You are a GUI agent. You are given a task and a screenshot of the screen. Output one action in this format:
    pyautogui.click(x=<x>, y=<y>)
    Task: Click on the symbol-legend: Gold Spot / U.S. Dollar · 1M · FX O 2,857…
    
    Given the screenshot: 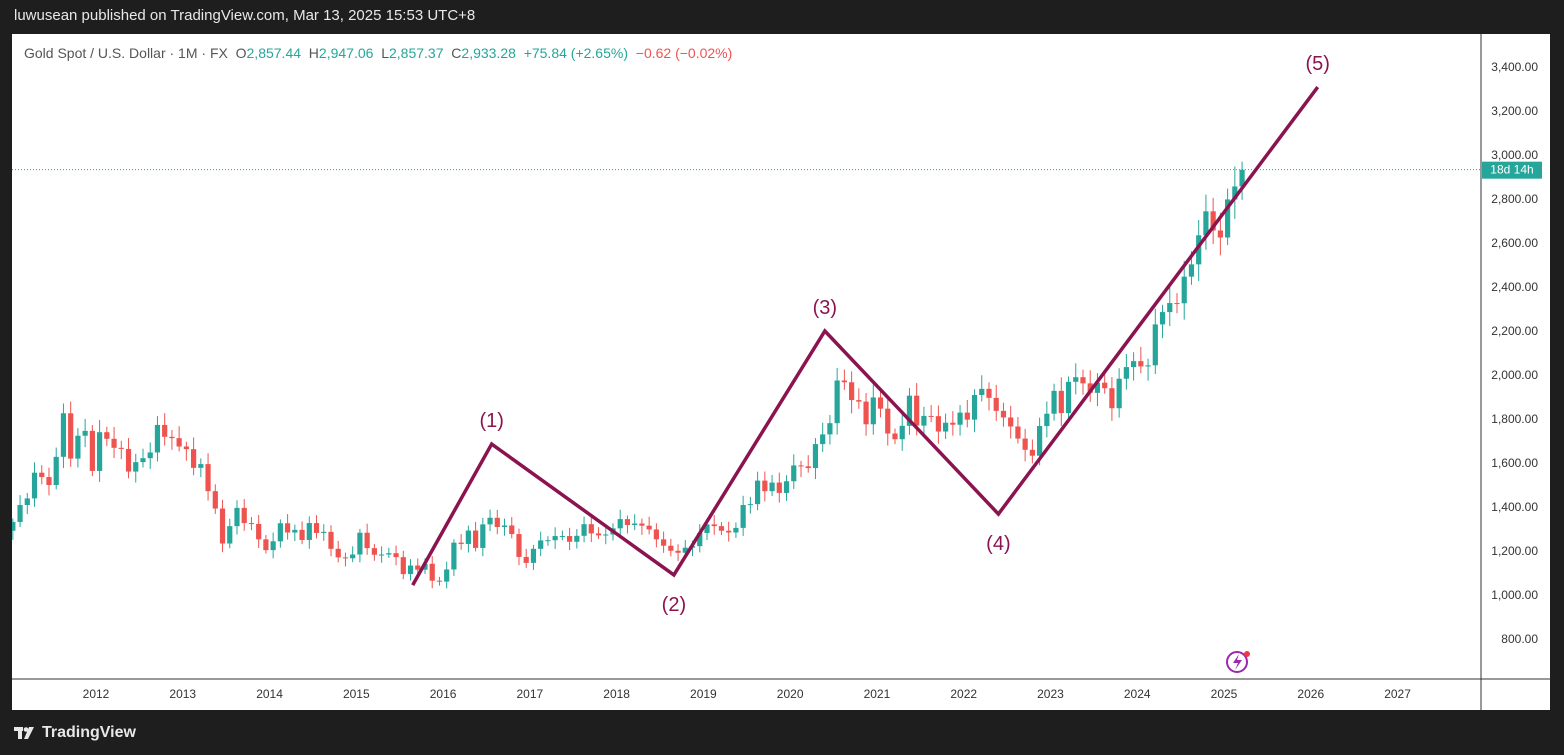 What is the action you would take?
    pyautogui.click(x=378, y=53)
    